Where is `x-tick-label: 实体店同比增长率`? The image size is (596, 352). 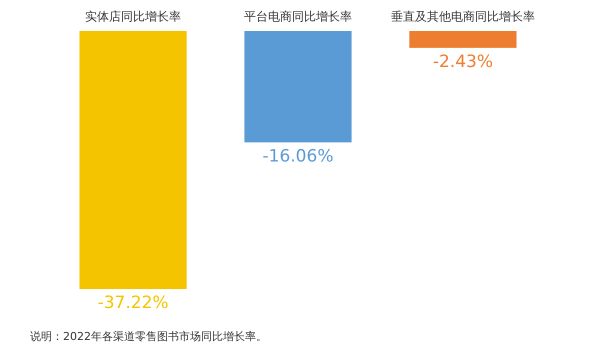 x-tick-label: 实体店同比增长率 is located at coordinates (133, 17).